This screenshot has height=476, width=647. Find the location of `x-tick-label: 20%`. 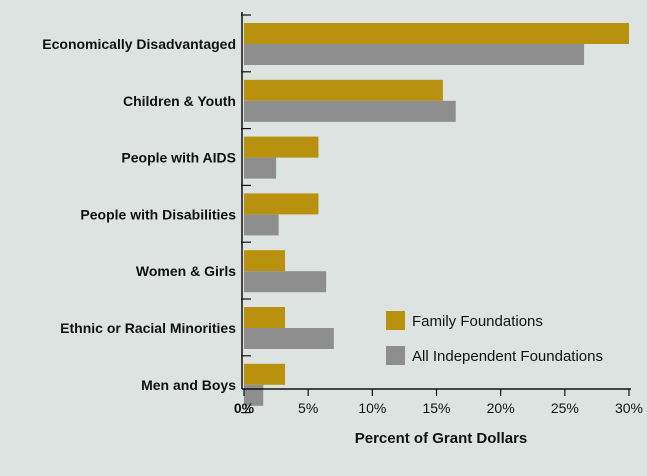

x-tick-label: 20% is located at coordinates (501, 408).